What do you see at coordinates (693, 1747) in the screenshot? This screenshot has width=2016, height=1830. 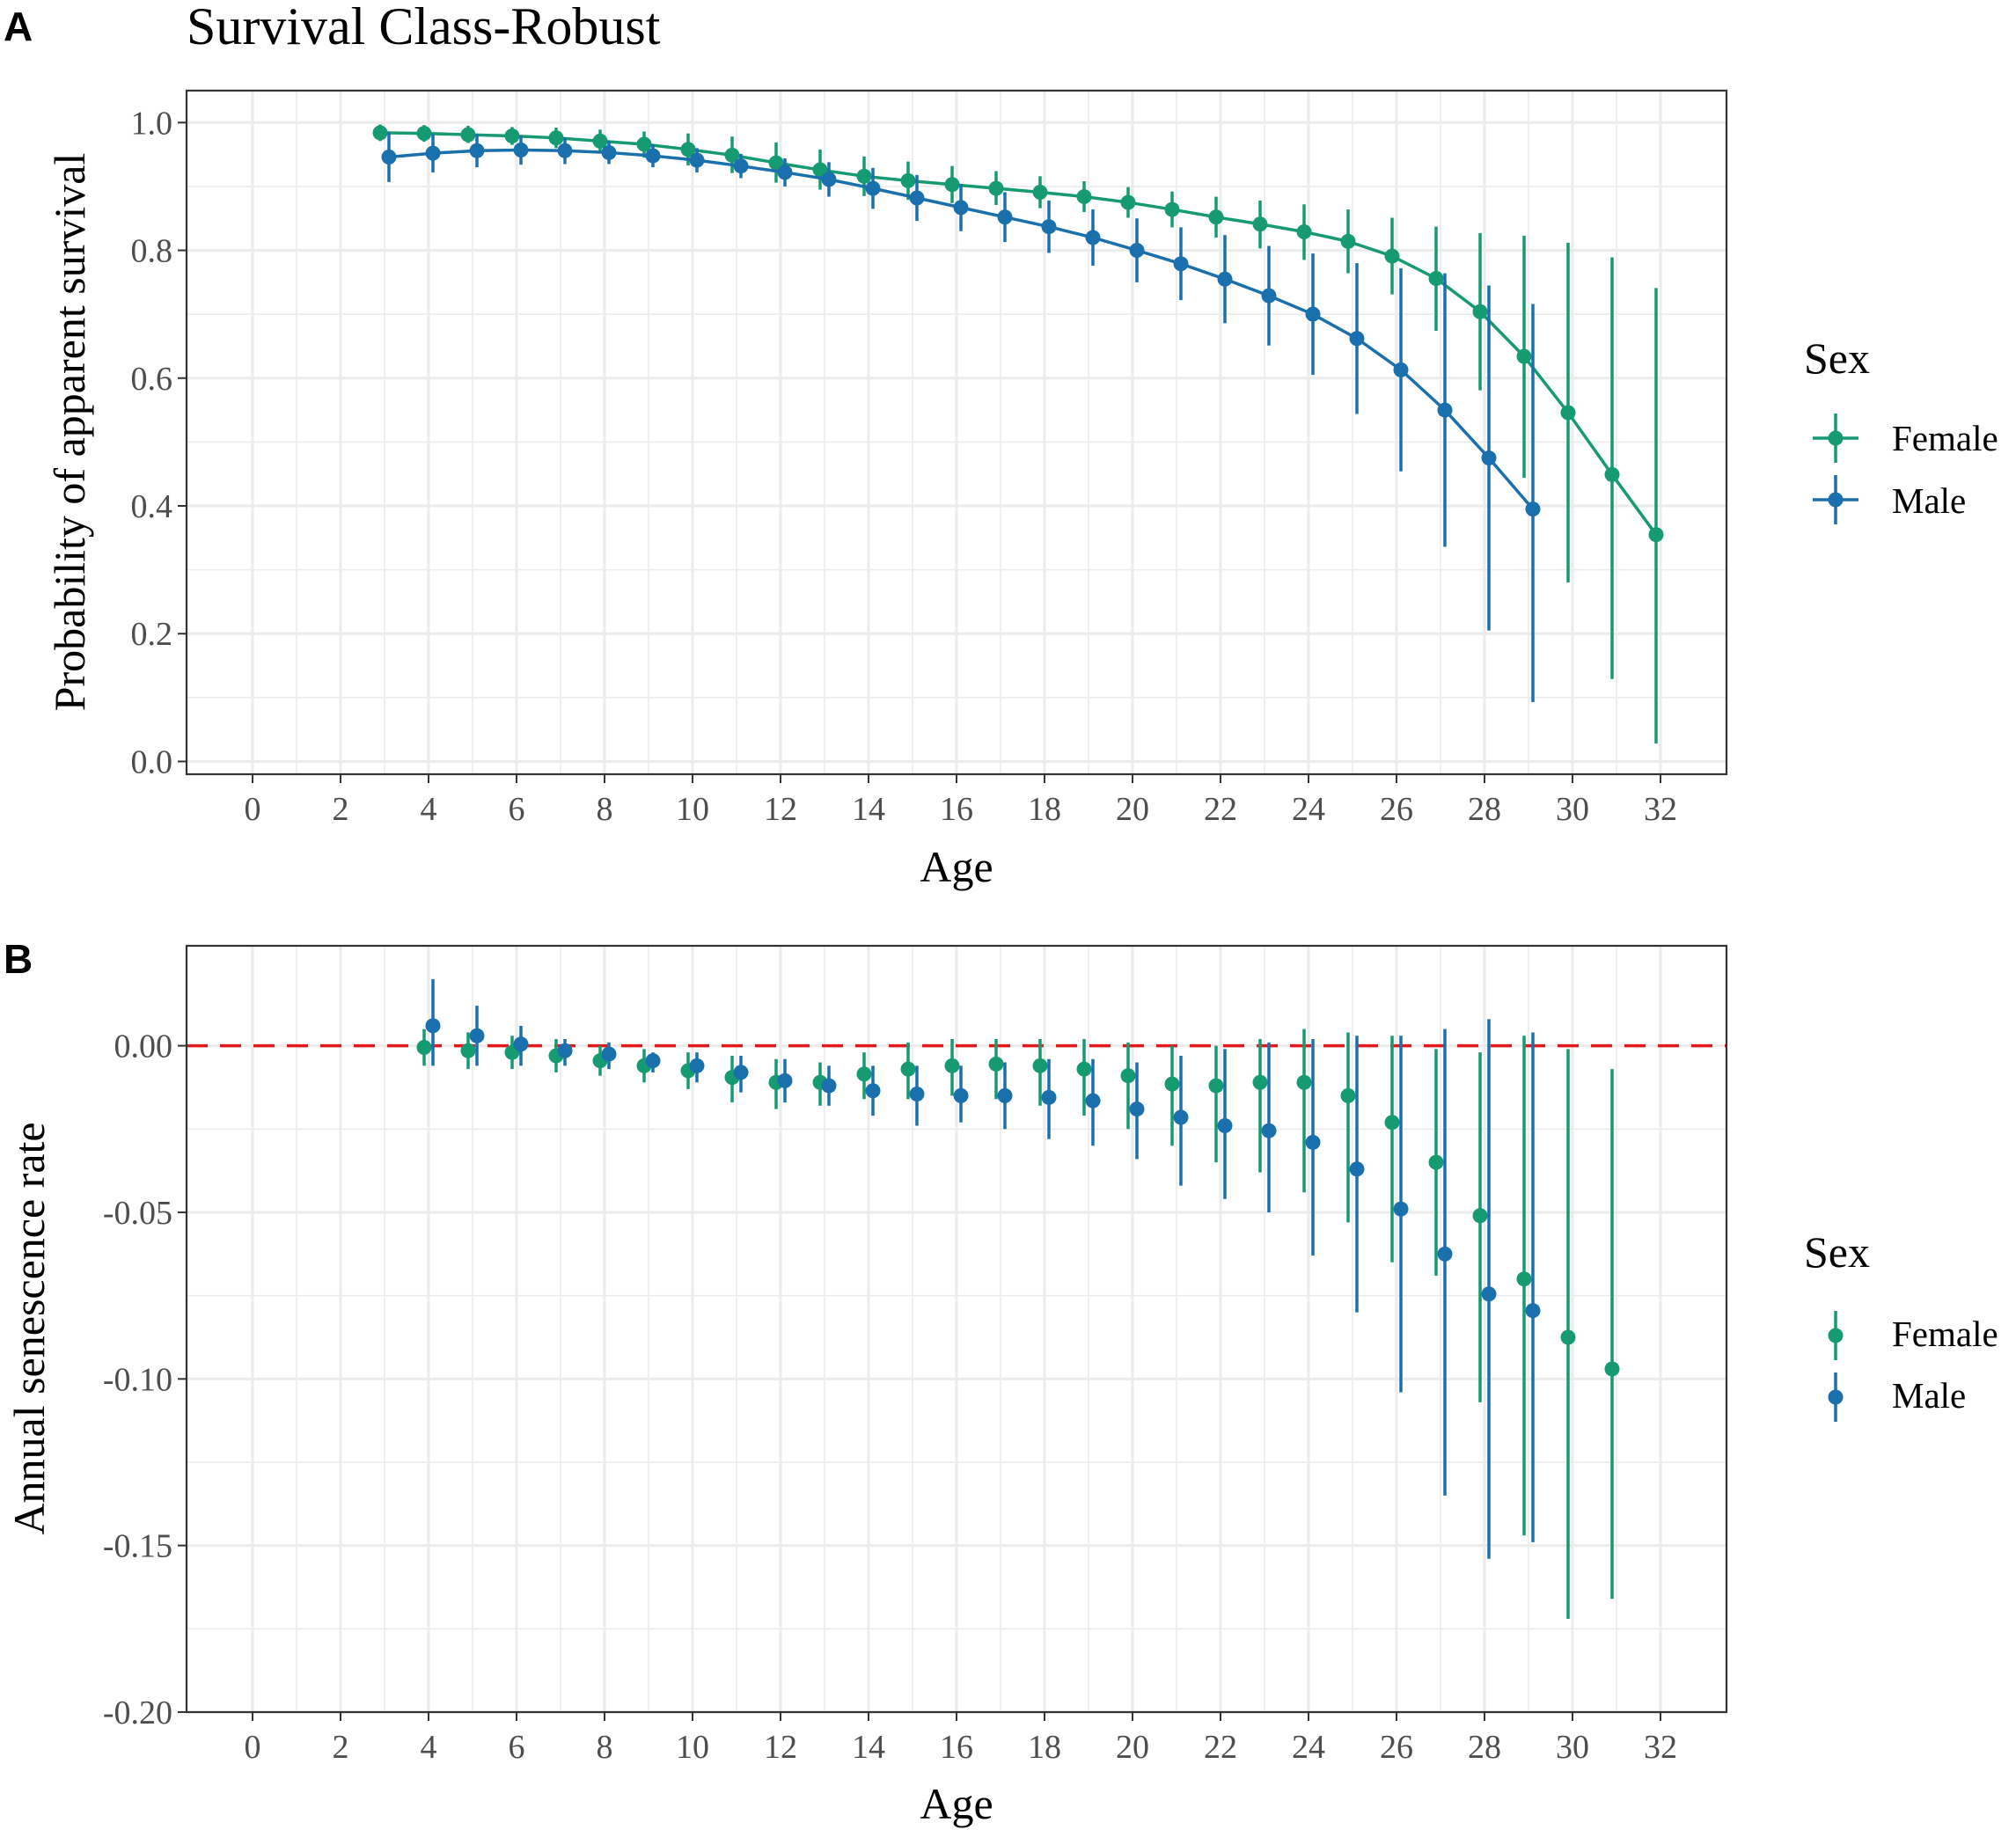 I see `x-tick-label: 10` at bounding box center [693, 1747].